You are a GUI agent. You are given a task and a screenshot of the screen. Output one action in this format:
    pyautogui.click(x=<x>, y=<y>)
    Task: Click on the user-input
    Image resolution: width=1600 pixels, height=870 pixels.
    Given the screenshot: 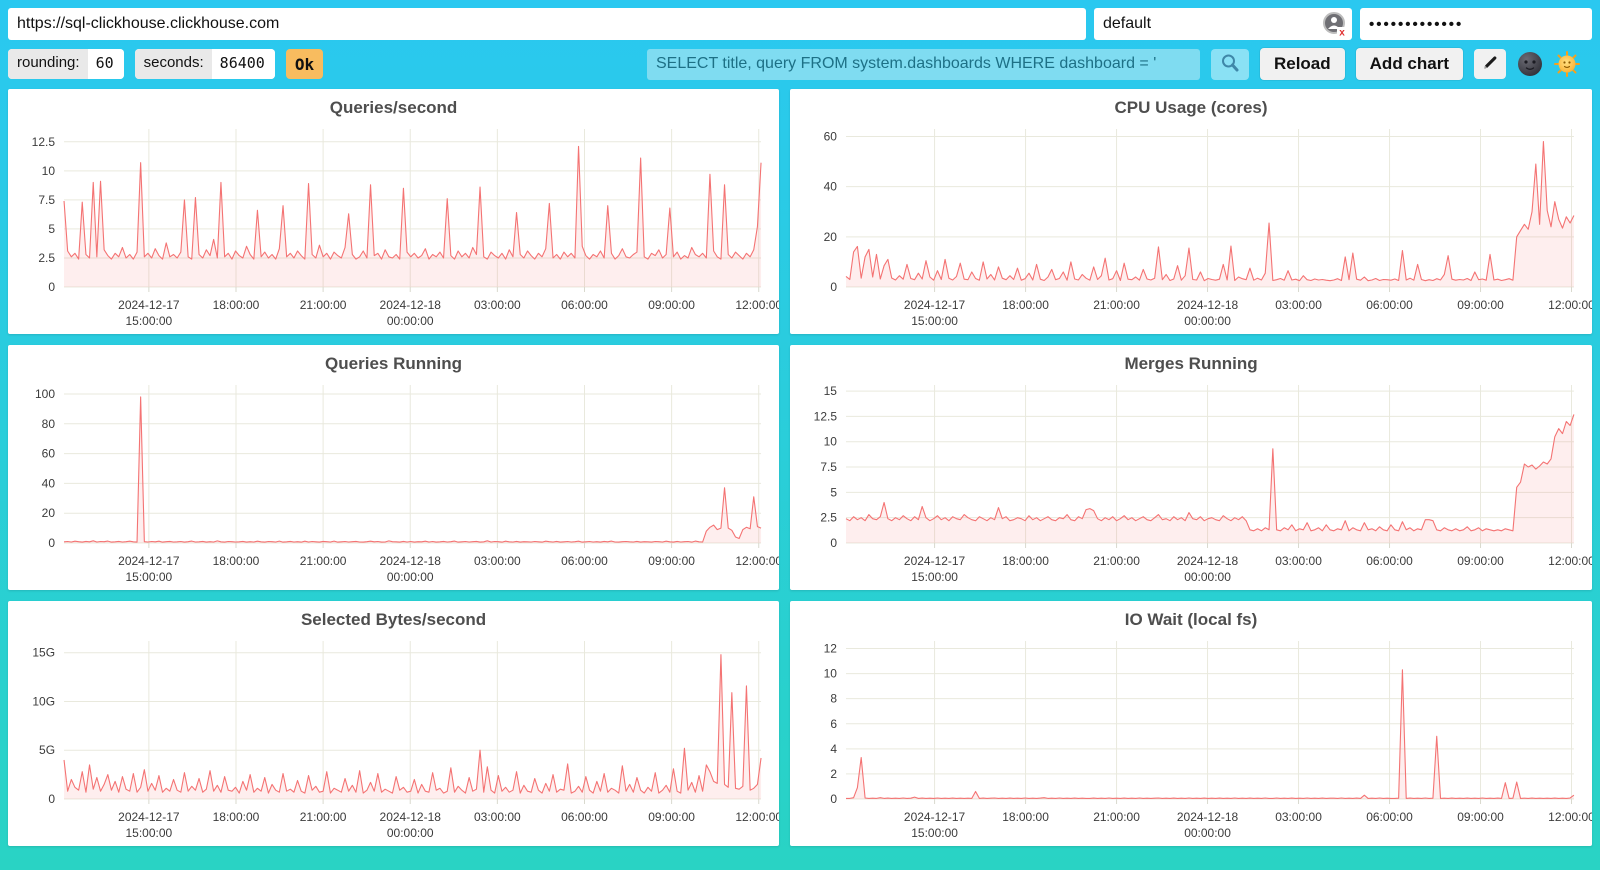 What is the action you would take?
    pyautogui.click(x=1223, y=24)
    